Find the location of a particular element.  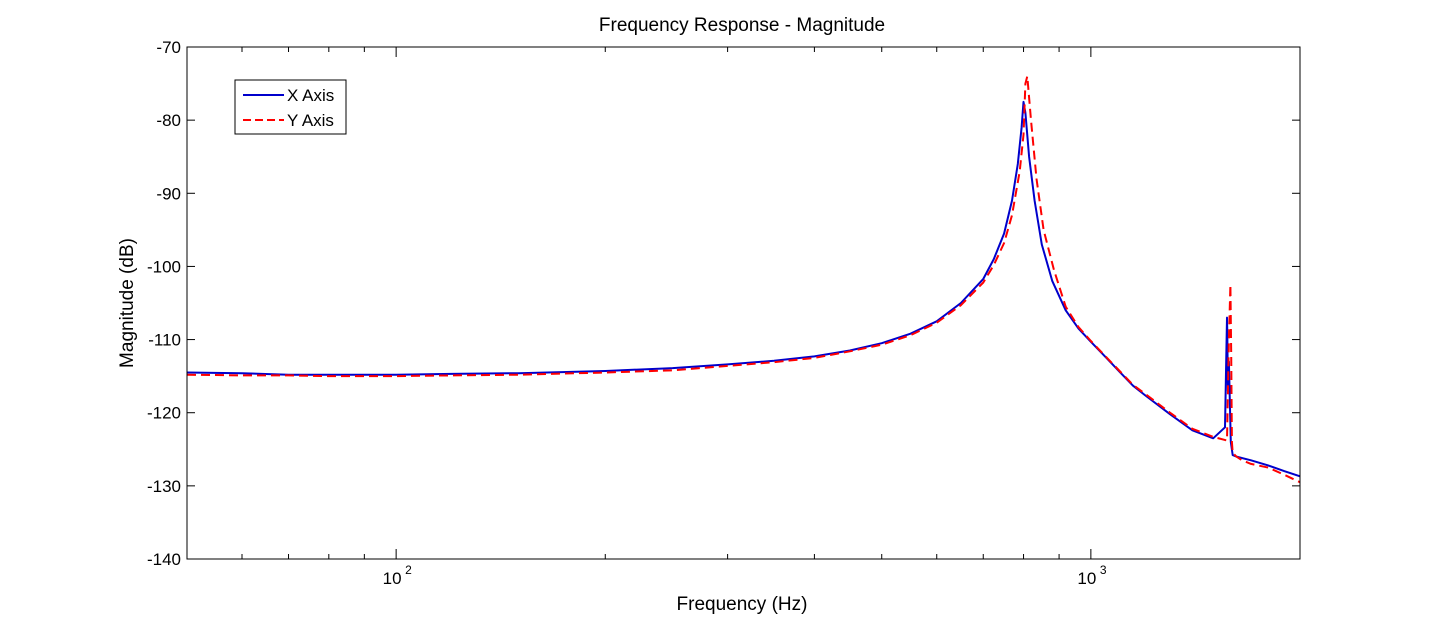

chart-title: Frequency Response - Magnitude is located at coordinates (742, 25).